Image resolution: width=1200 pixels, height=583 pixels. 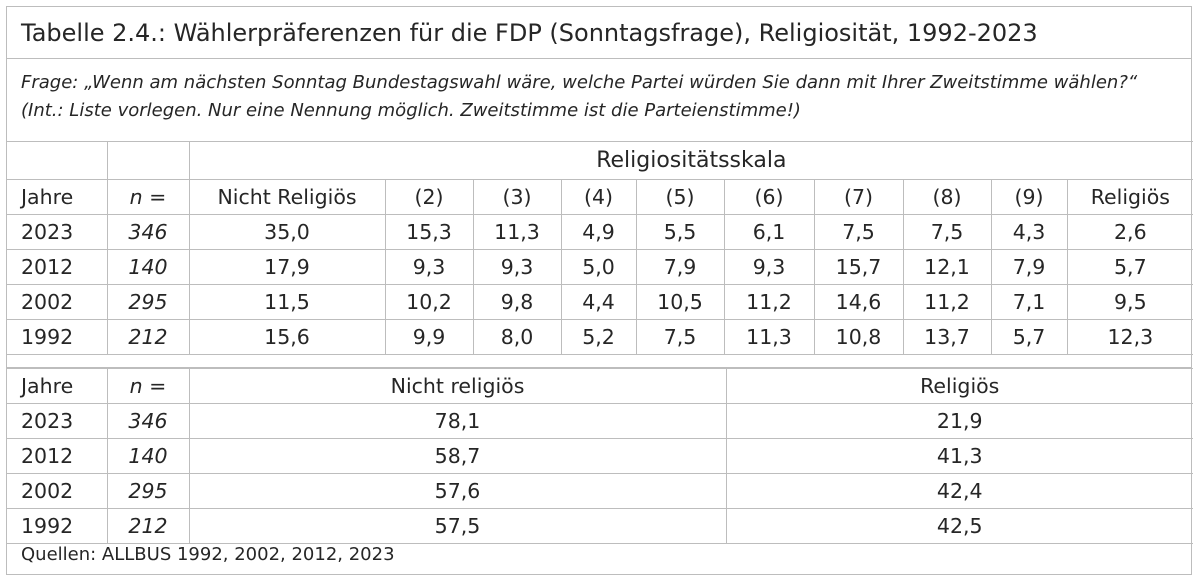 What do you see at coordinates (457, 456) in the screenshot?
I see `value-cell: 58,7` at bounding box center [457, 456].